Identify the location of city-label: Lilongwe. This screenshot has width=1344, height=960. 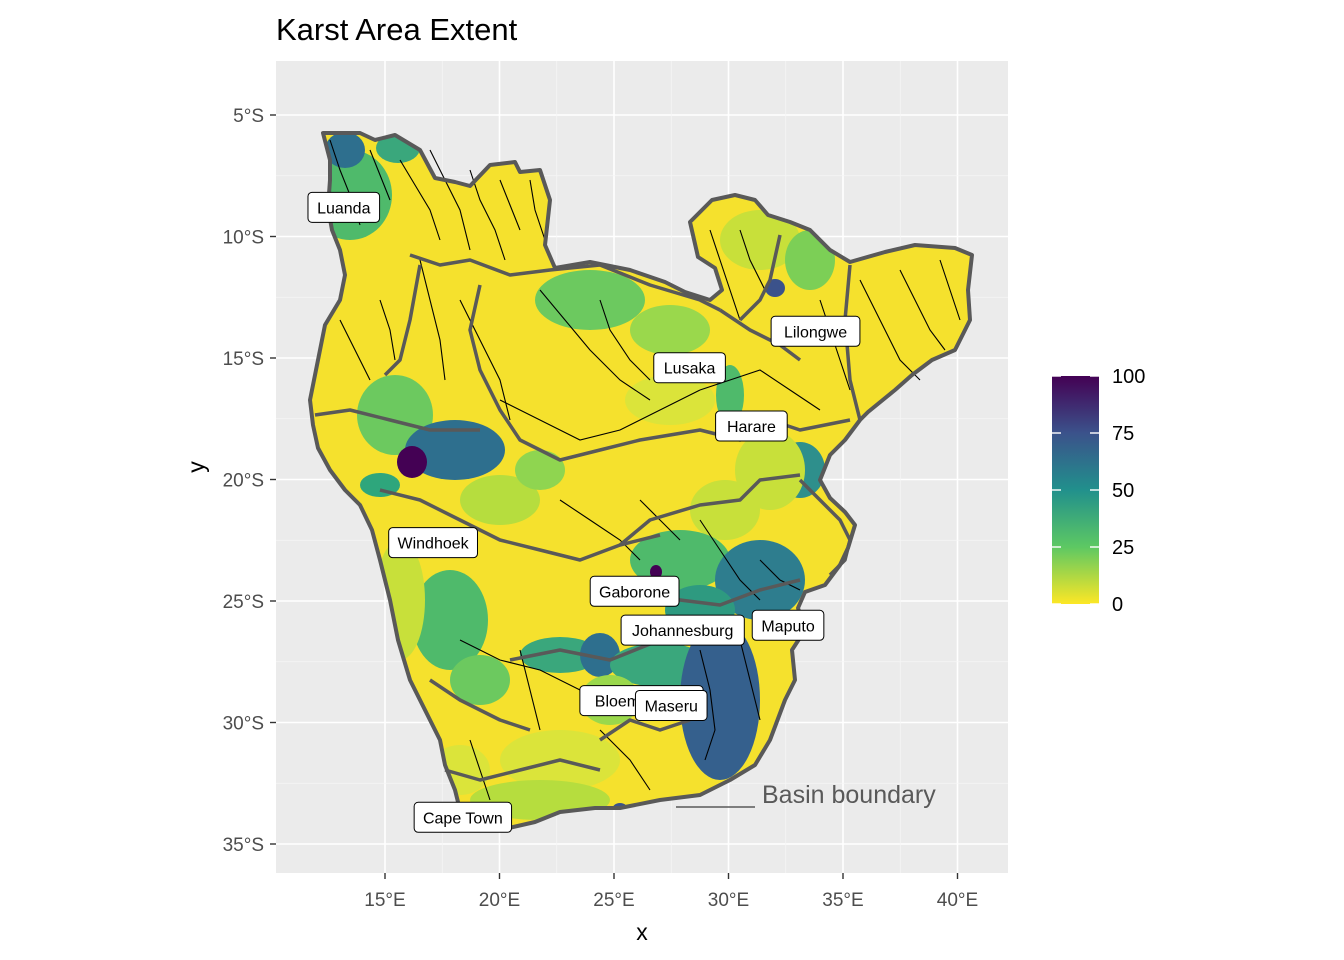
(815, 331).